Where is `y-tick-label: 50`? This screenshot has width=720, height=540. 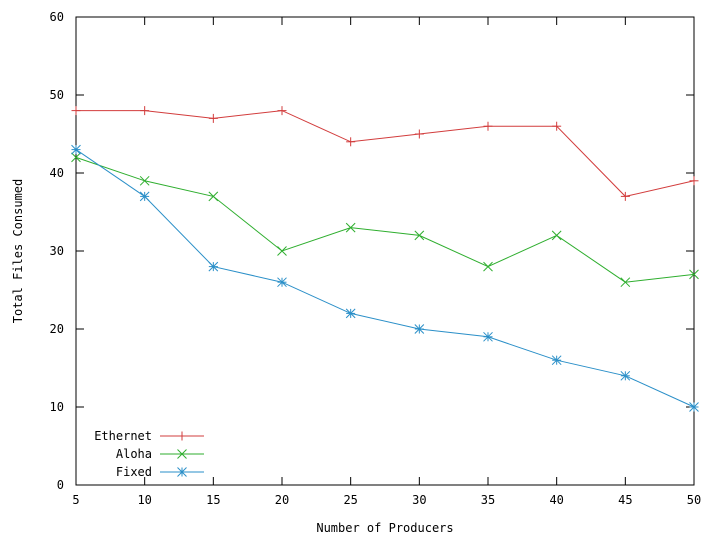
y-tick-label: 50 is located at coordinates (57, 95).